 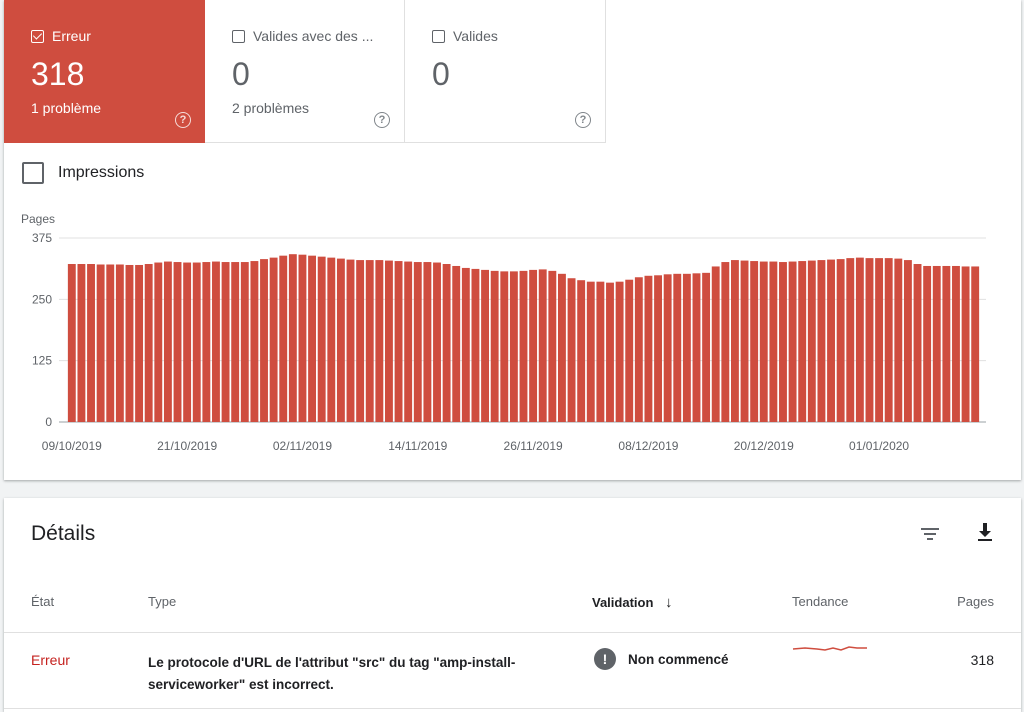 I want to click on column-header-state: État, so click(x=43, y=601).